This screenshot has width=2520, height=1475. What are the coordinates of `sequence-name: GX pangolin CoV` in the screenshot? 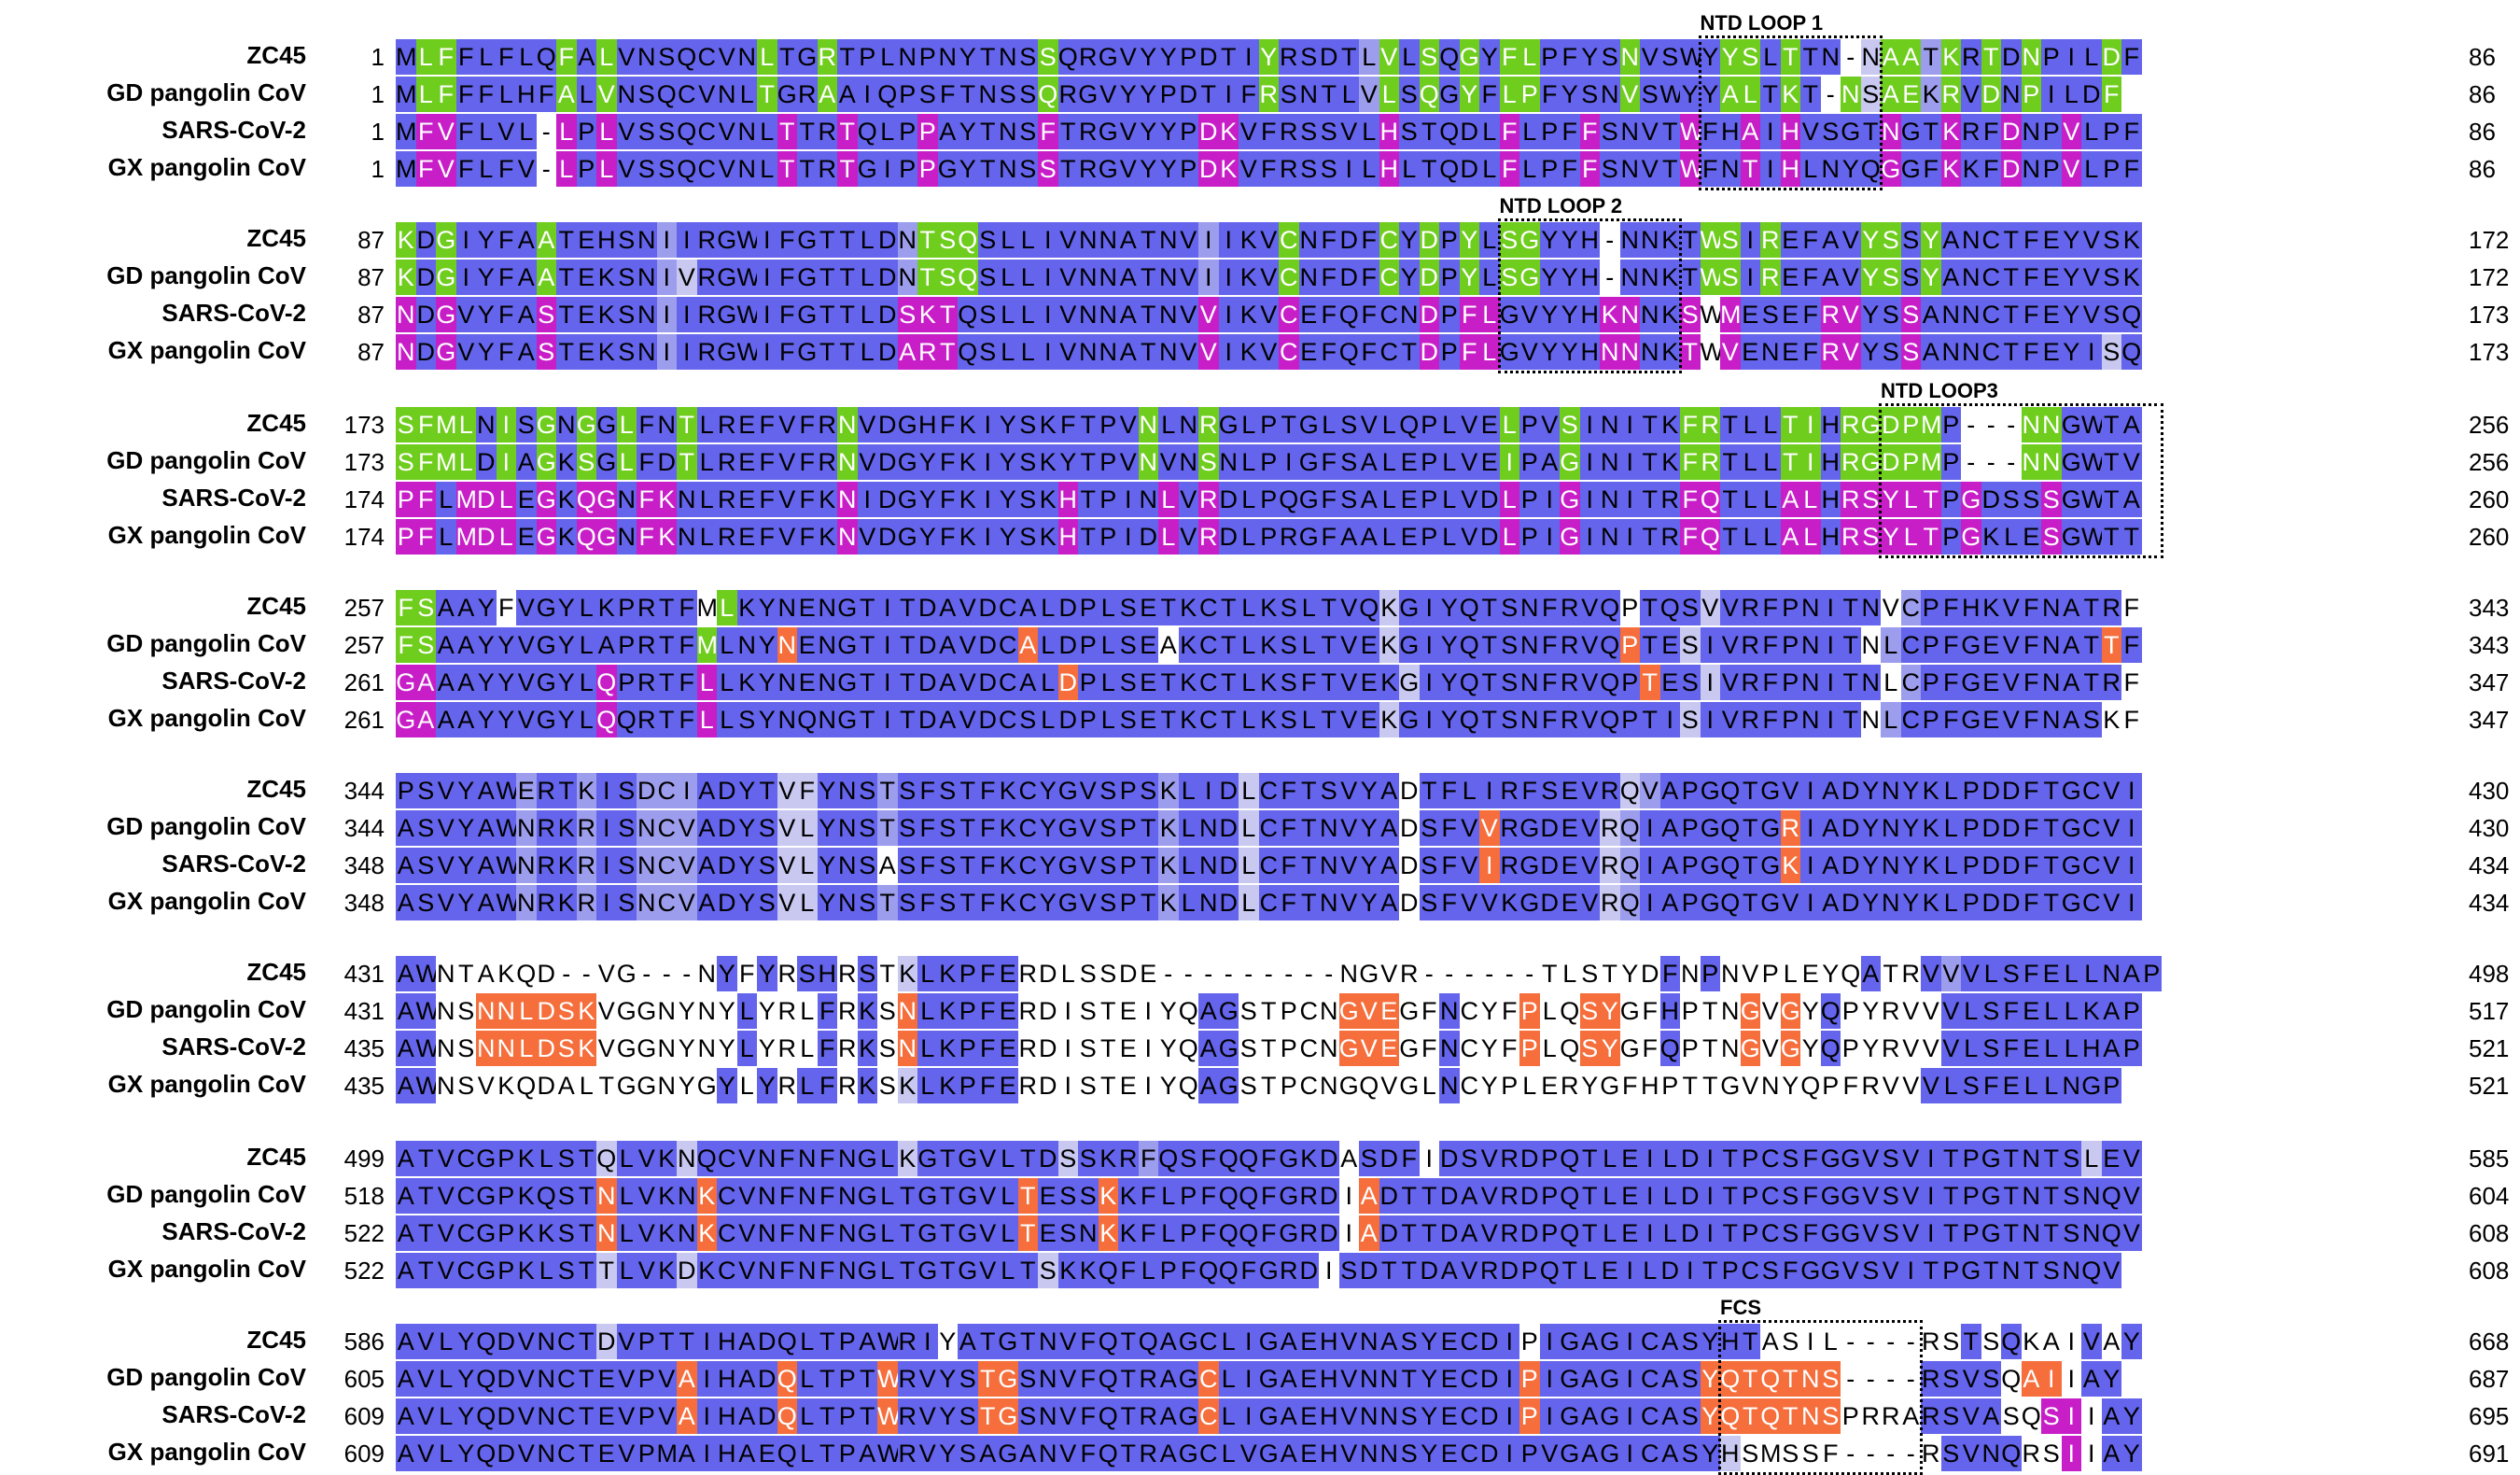 It's located at (206, 350).